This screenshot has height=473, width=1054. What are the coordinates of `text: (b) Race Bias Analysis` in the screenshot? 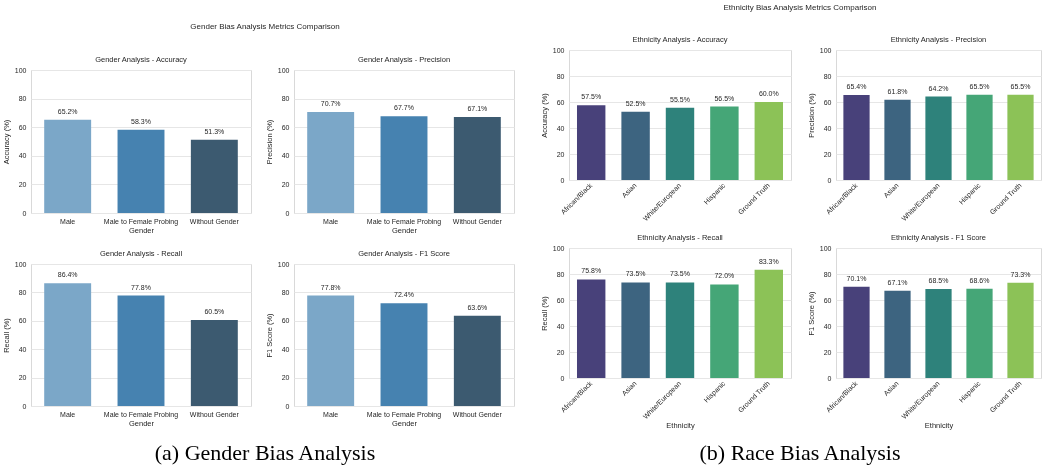 It's located at (800, 453).